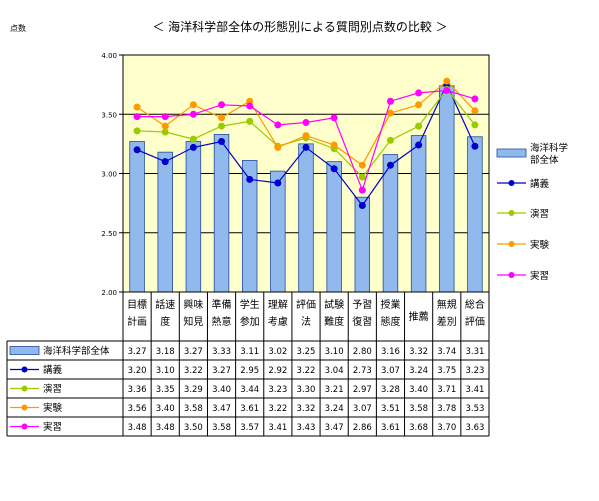 This screenshot has height=501, width=599. What do you see at coordinates (447, 321) in the screenshot?
I see `category-label: 差別` at bounding box center [447, 321].